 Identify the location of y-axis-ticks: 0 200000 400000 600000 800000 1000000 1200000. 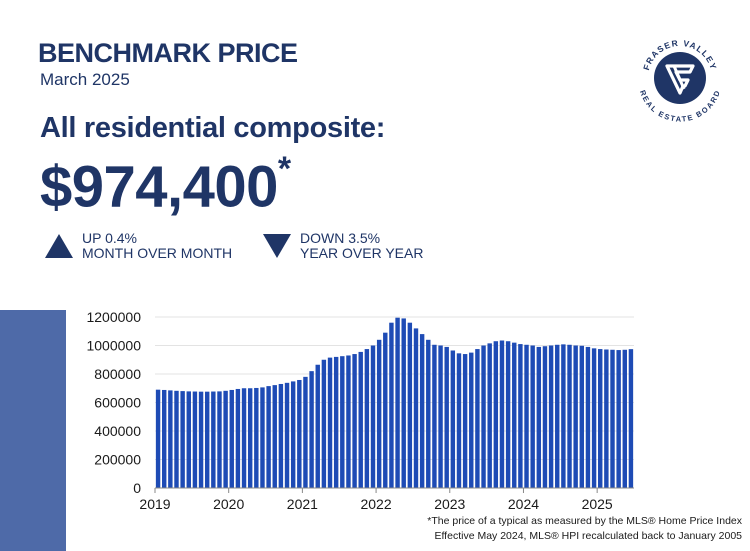
(113, 402).